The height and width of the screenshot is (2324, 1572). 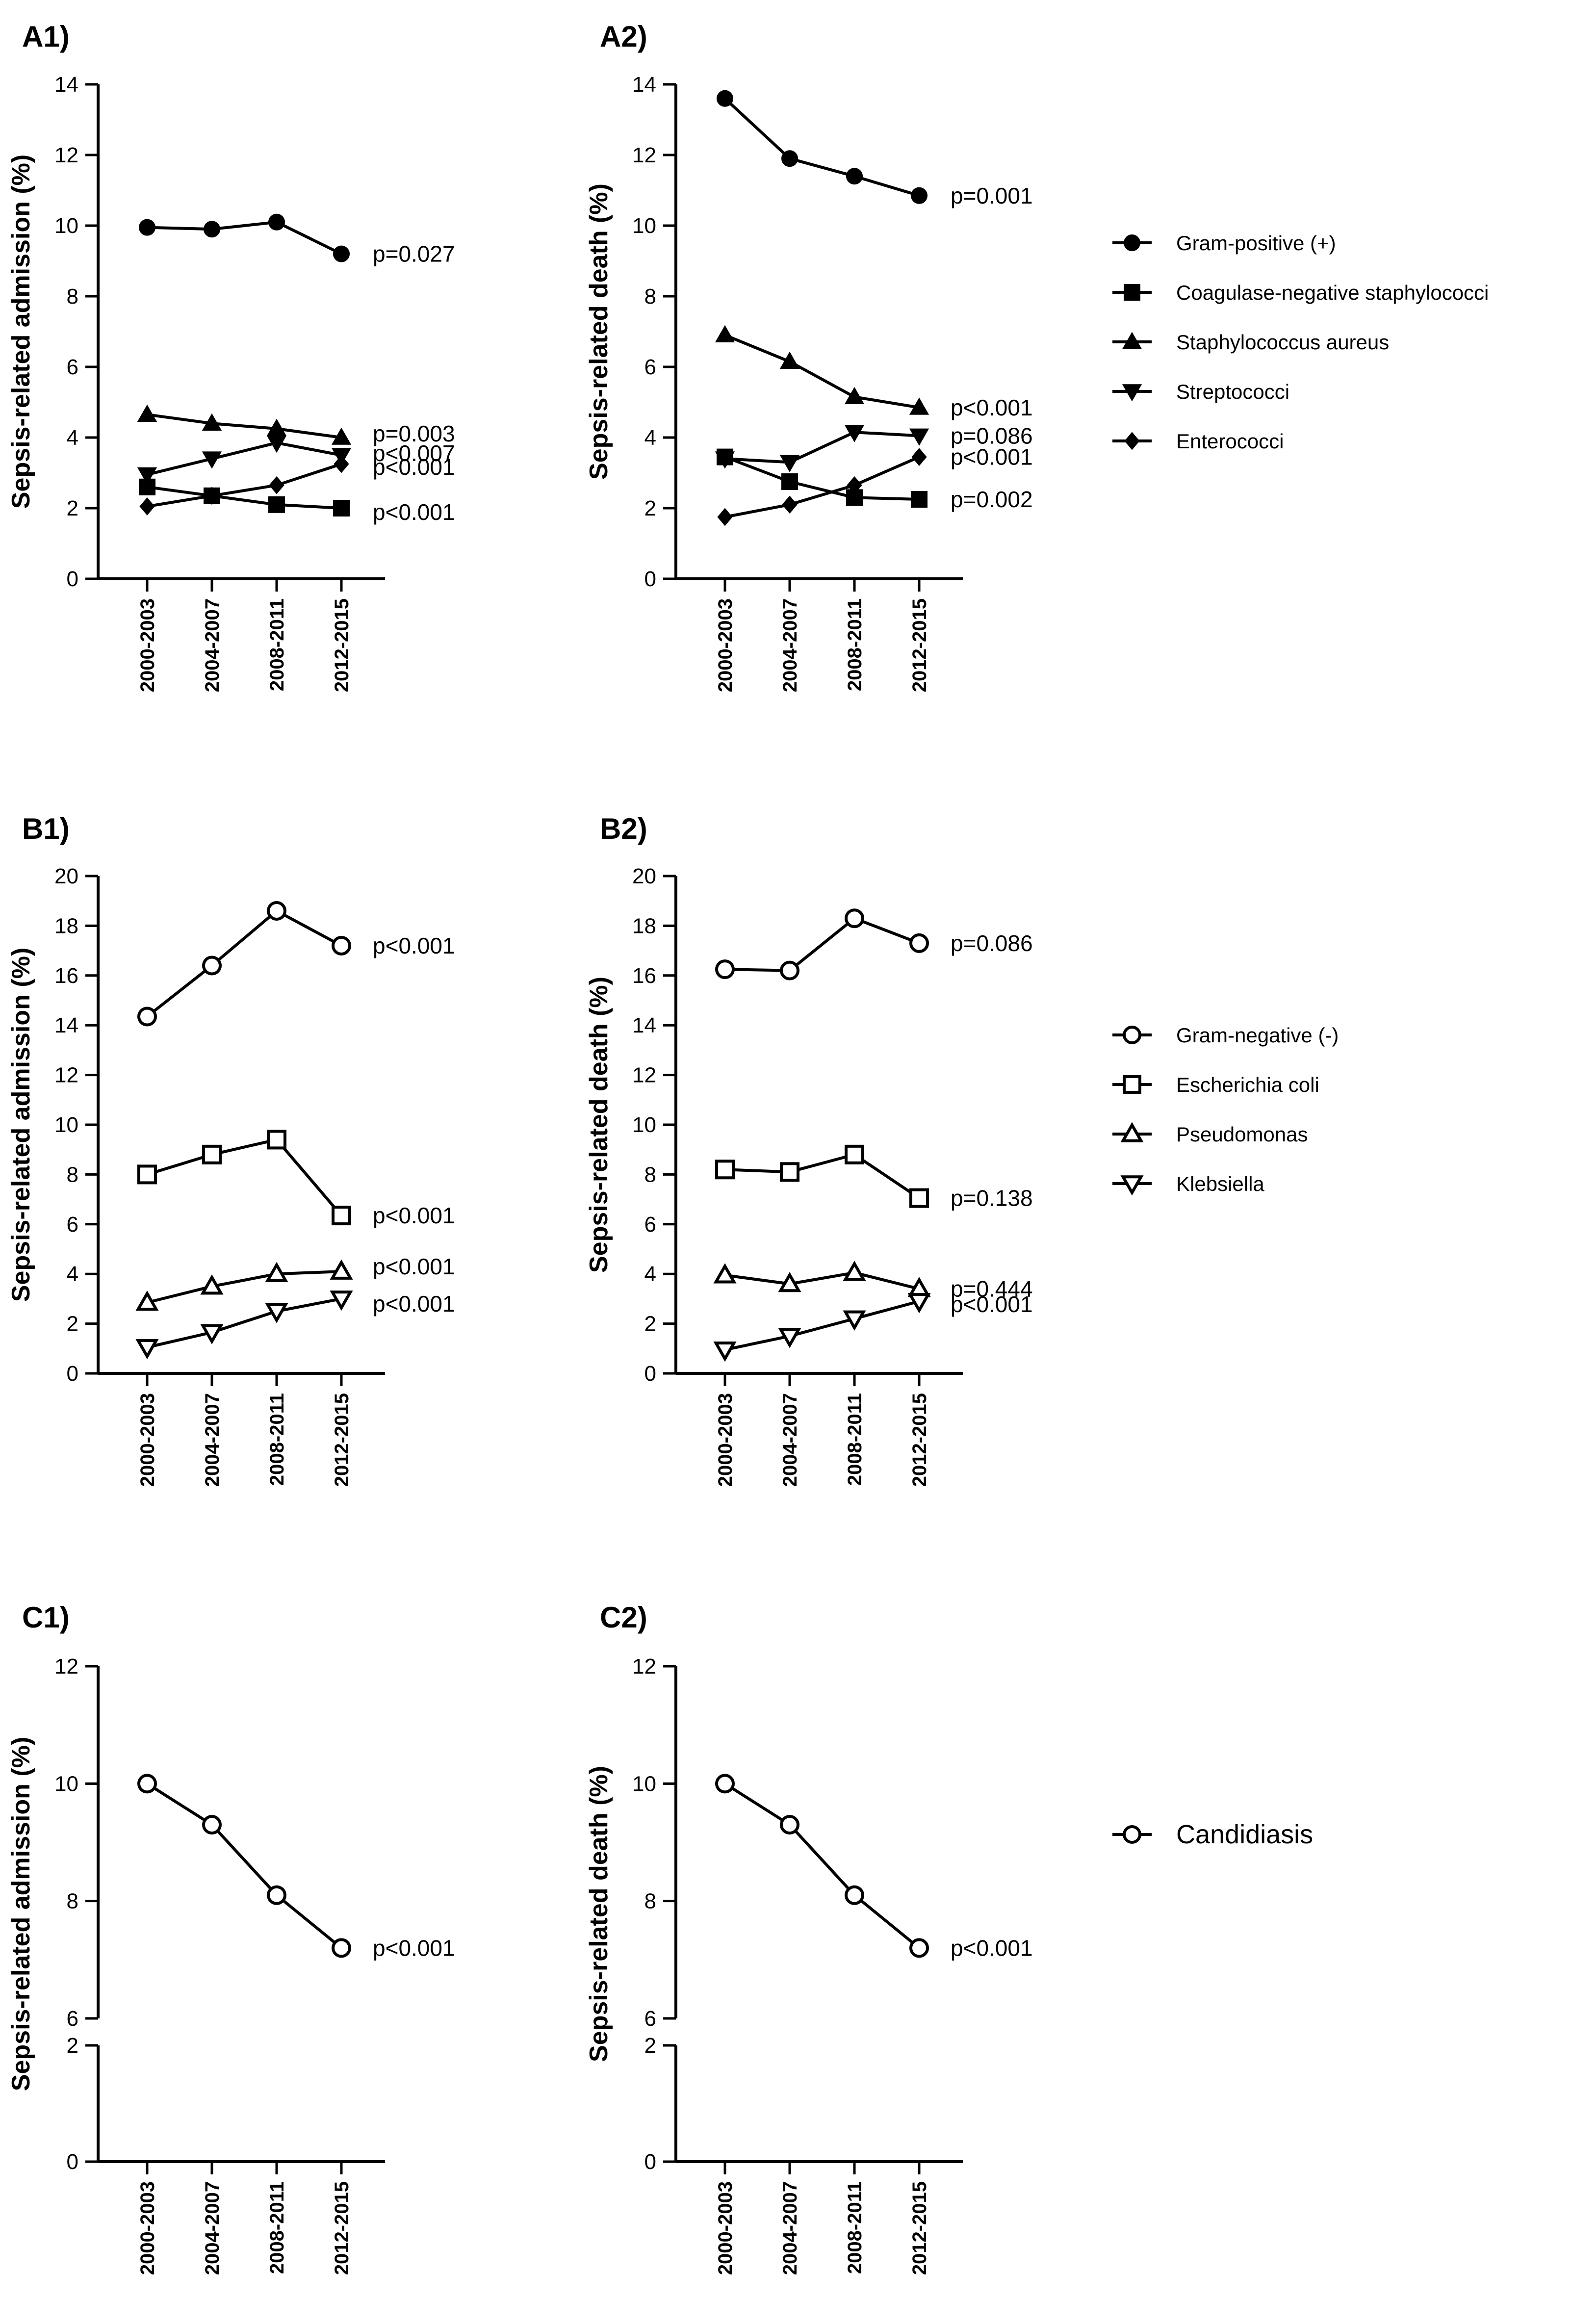 I want to click on series-staphylococcus-aureus: p=0.003, so click(x=296, y=425).